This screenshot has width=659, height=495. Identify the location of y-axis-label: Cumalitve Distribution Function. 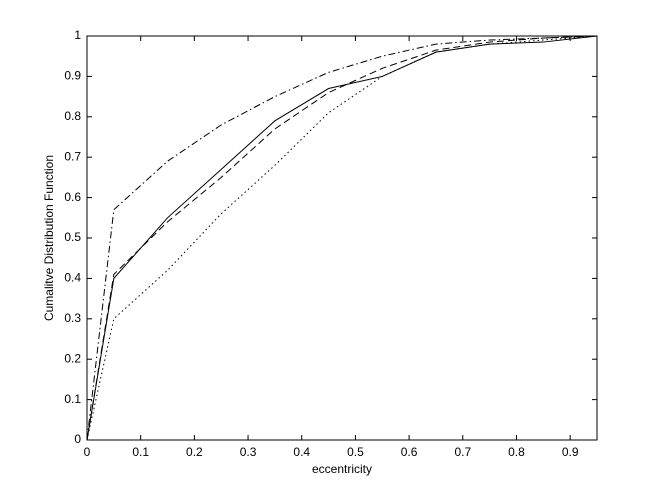
(49, 238).